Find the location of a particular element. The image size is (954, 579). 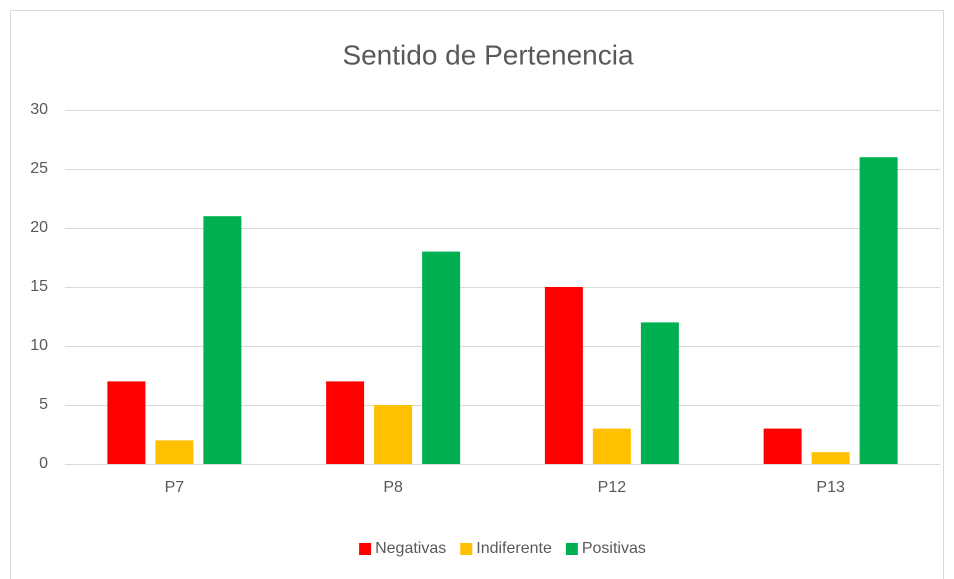

y-tick-label: 15 is located at coordinates (39, 286).